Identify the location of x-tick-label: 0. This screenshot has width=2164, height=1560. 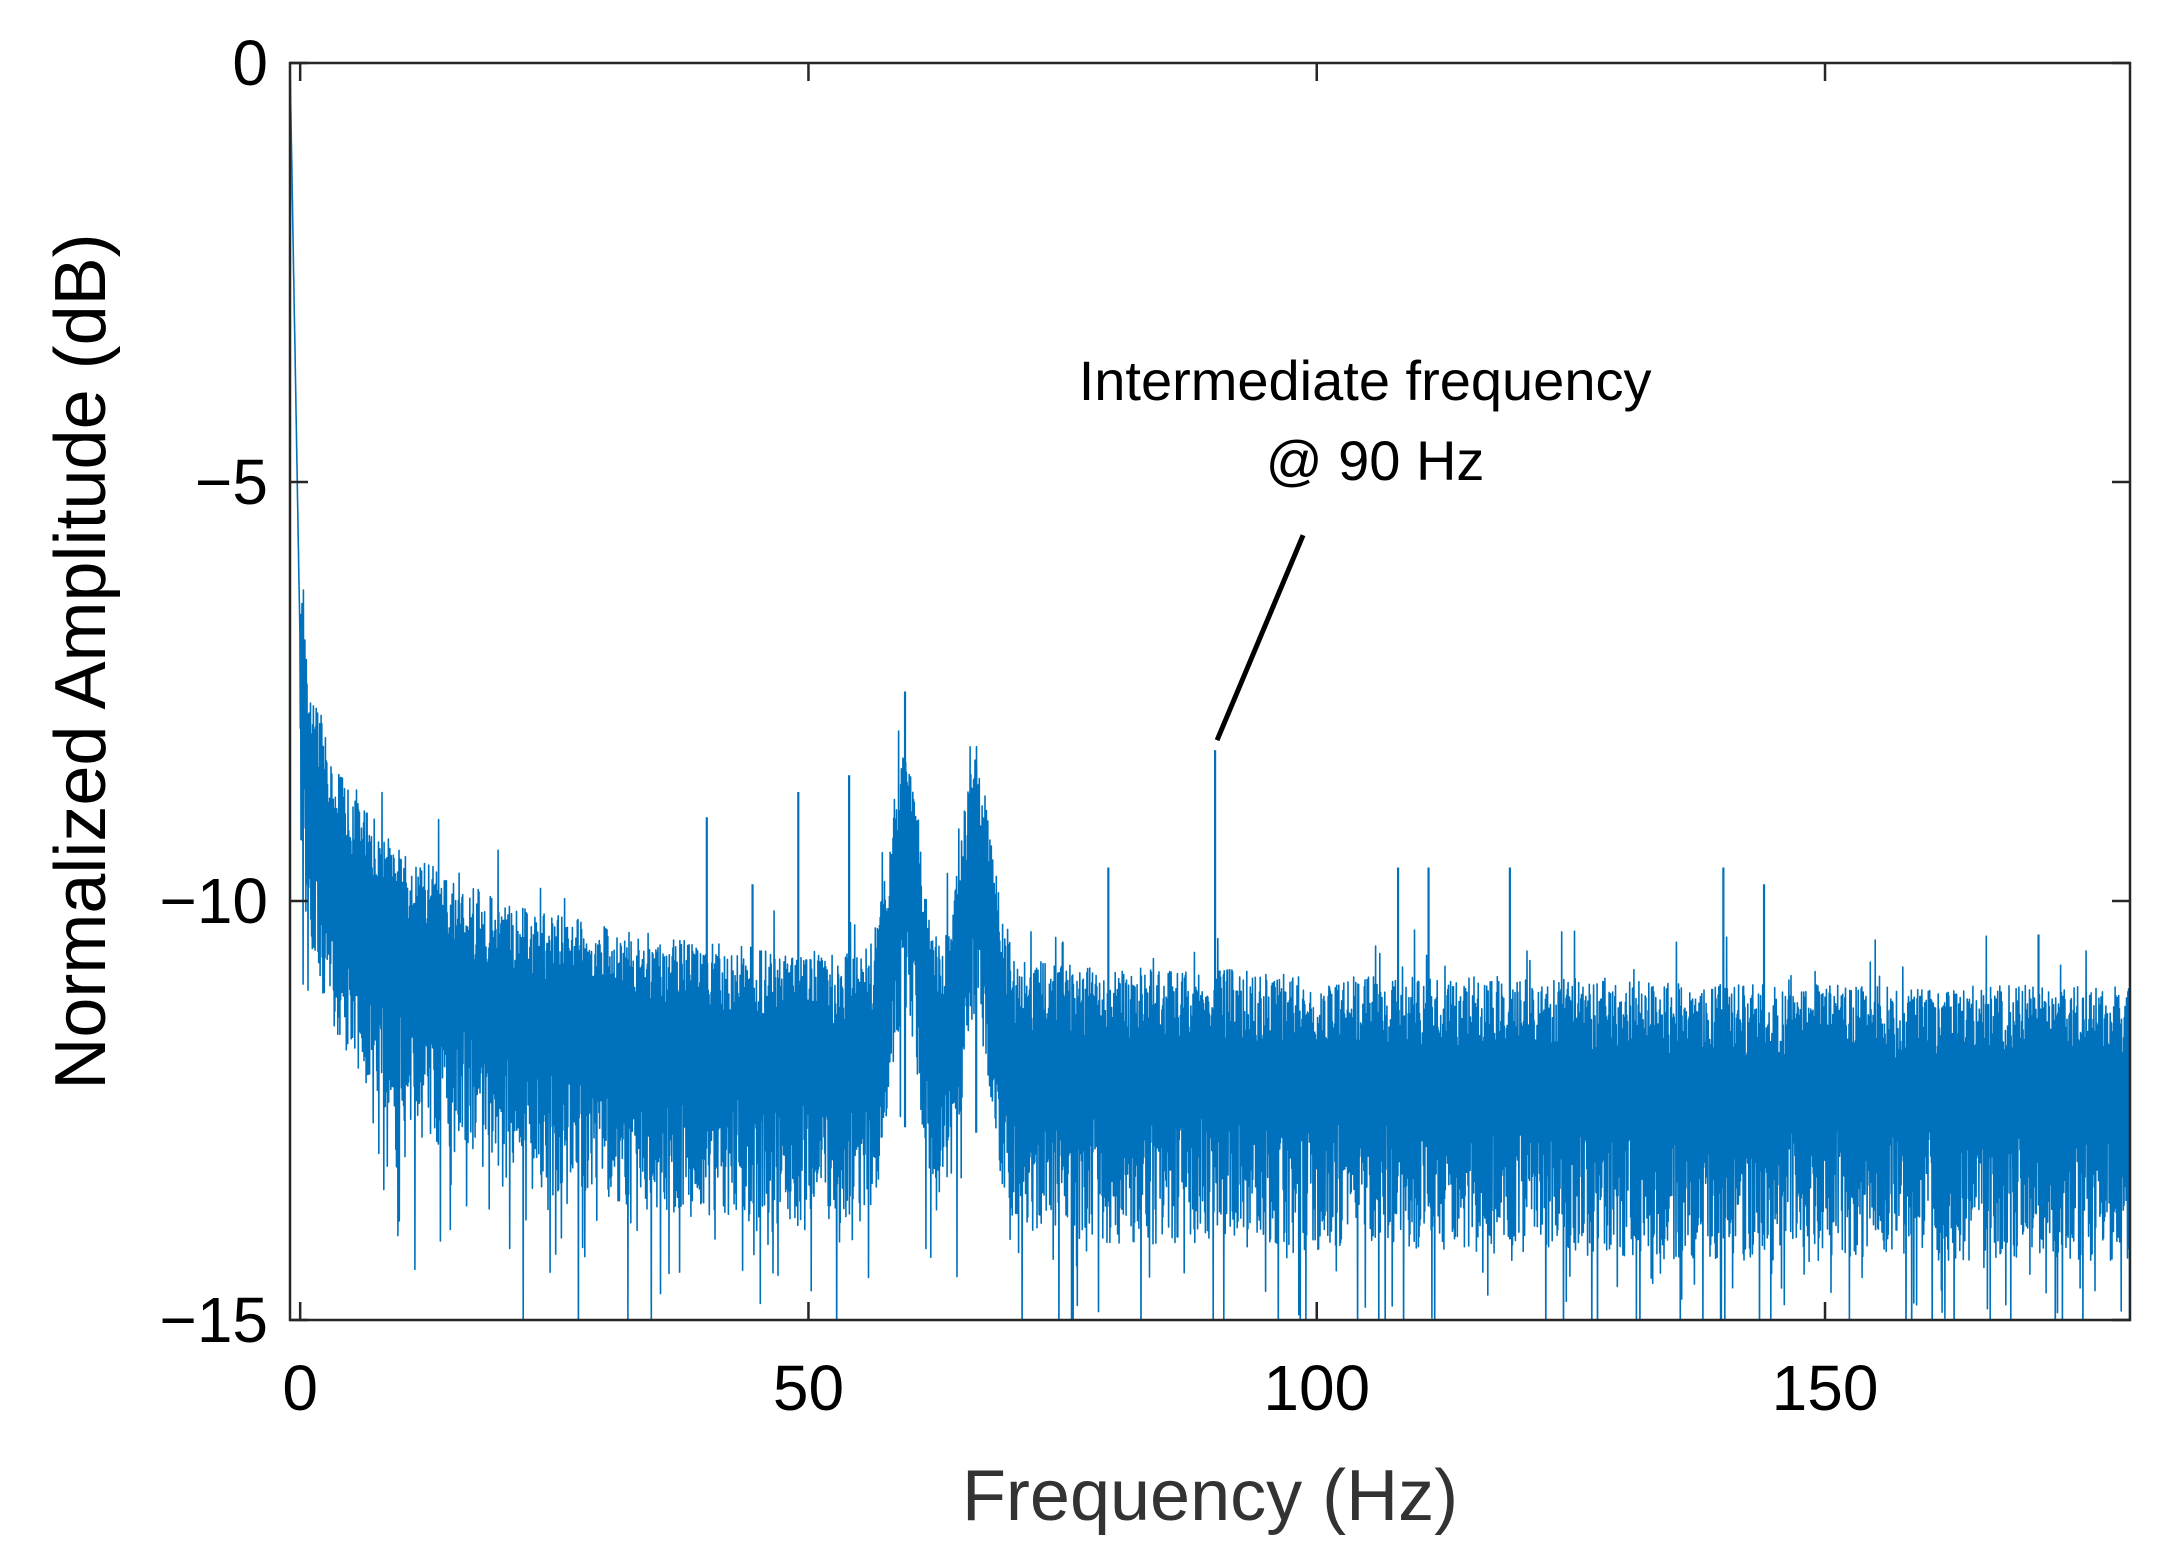
(300, 1388).